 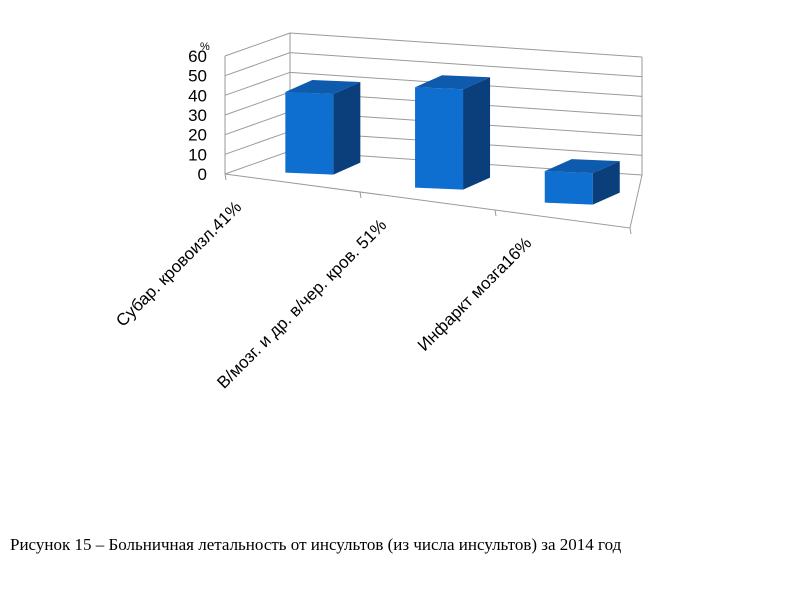 I want to click on category-label: Инфаркт мозга16%, so click(x=474, y=293).